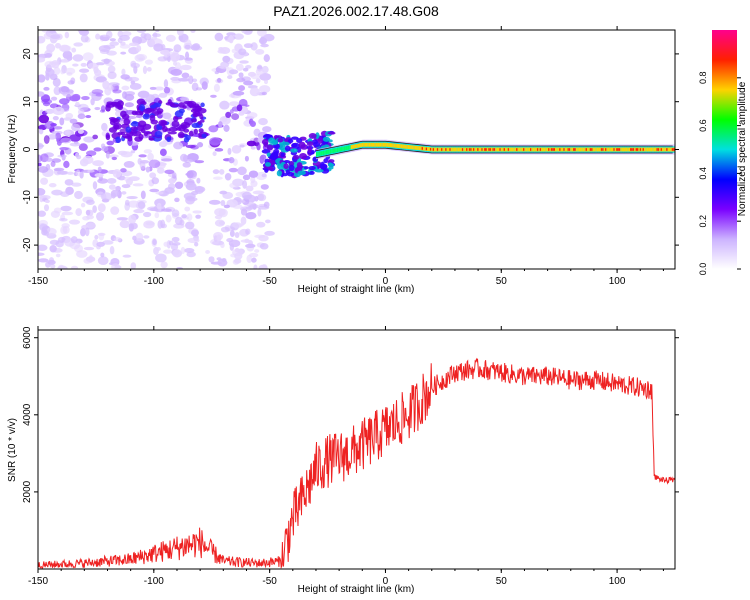 This screenshot has height=600, width=750. What do you see at coordinates (617, 281) in the screenshot?
I see `x-tick-label: 100` at bounding box center [617, 281].